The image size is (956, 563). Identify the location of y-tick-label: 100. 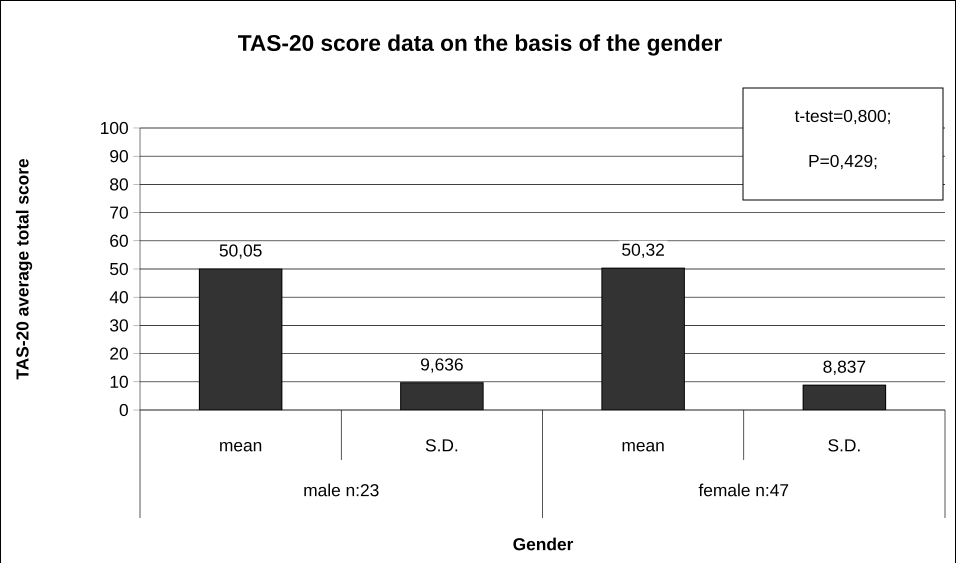
(114, 128).